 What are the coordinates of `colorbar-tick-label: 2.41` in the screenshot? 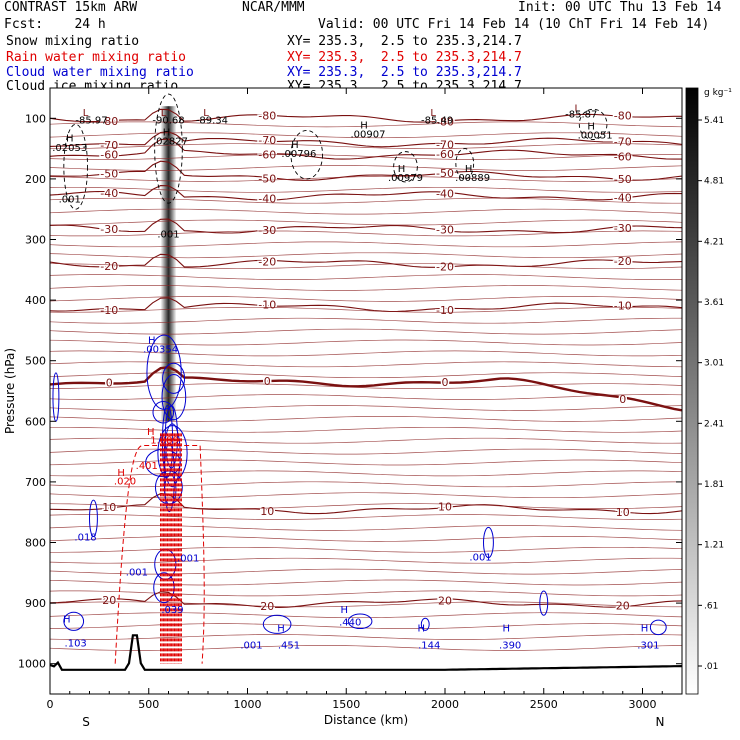 It's located at (714, 424).